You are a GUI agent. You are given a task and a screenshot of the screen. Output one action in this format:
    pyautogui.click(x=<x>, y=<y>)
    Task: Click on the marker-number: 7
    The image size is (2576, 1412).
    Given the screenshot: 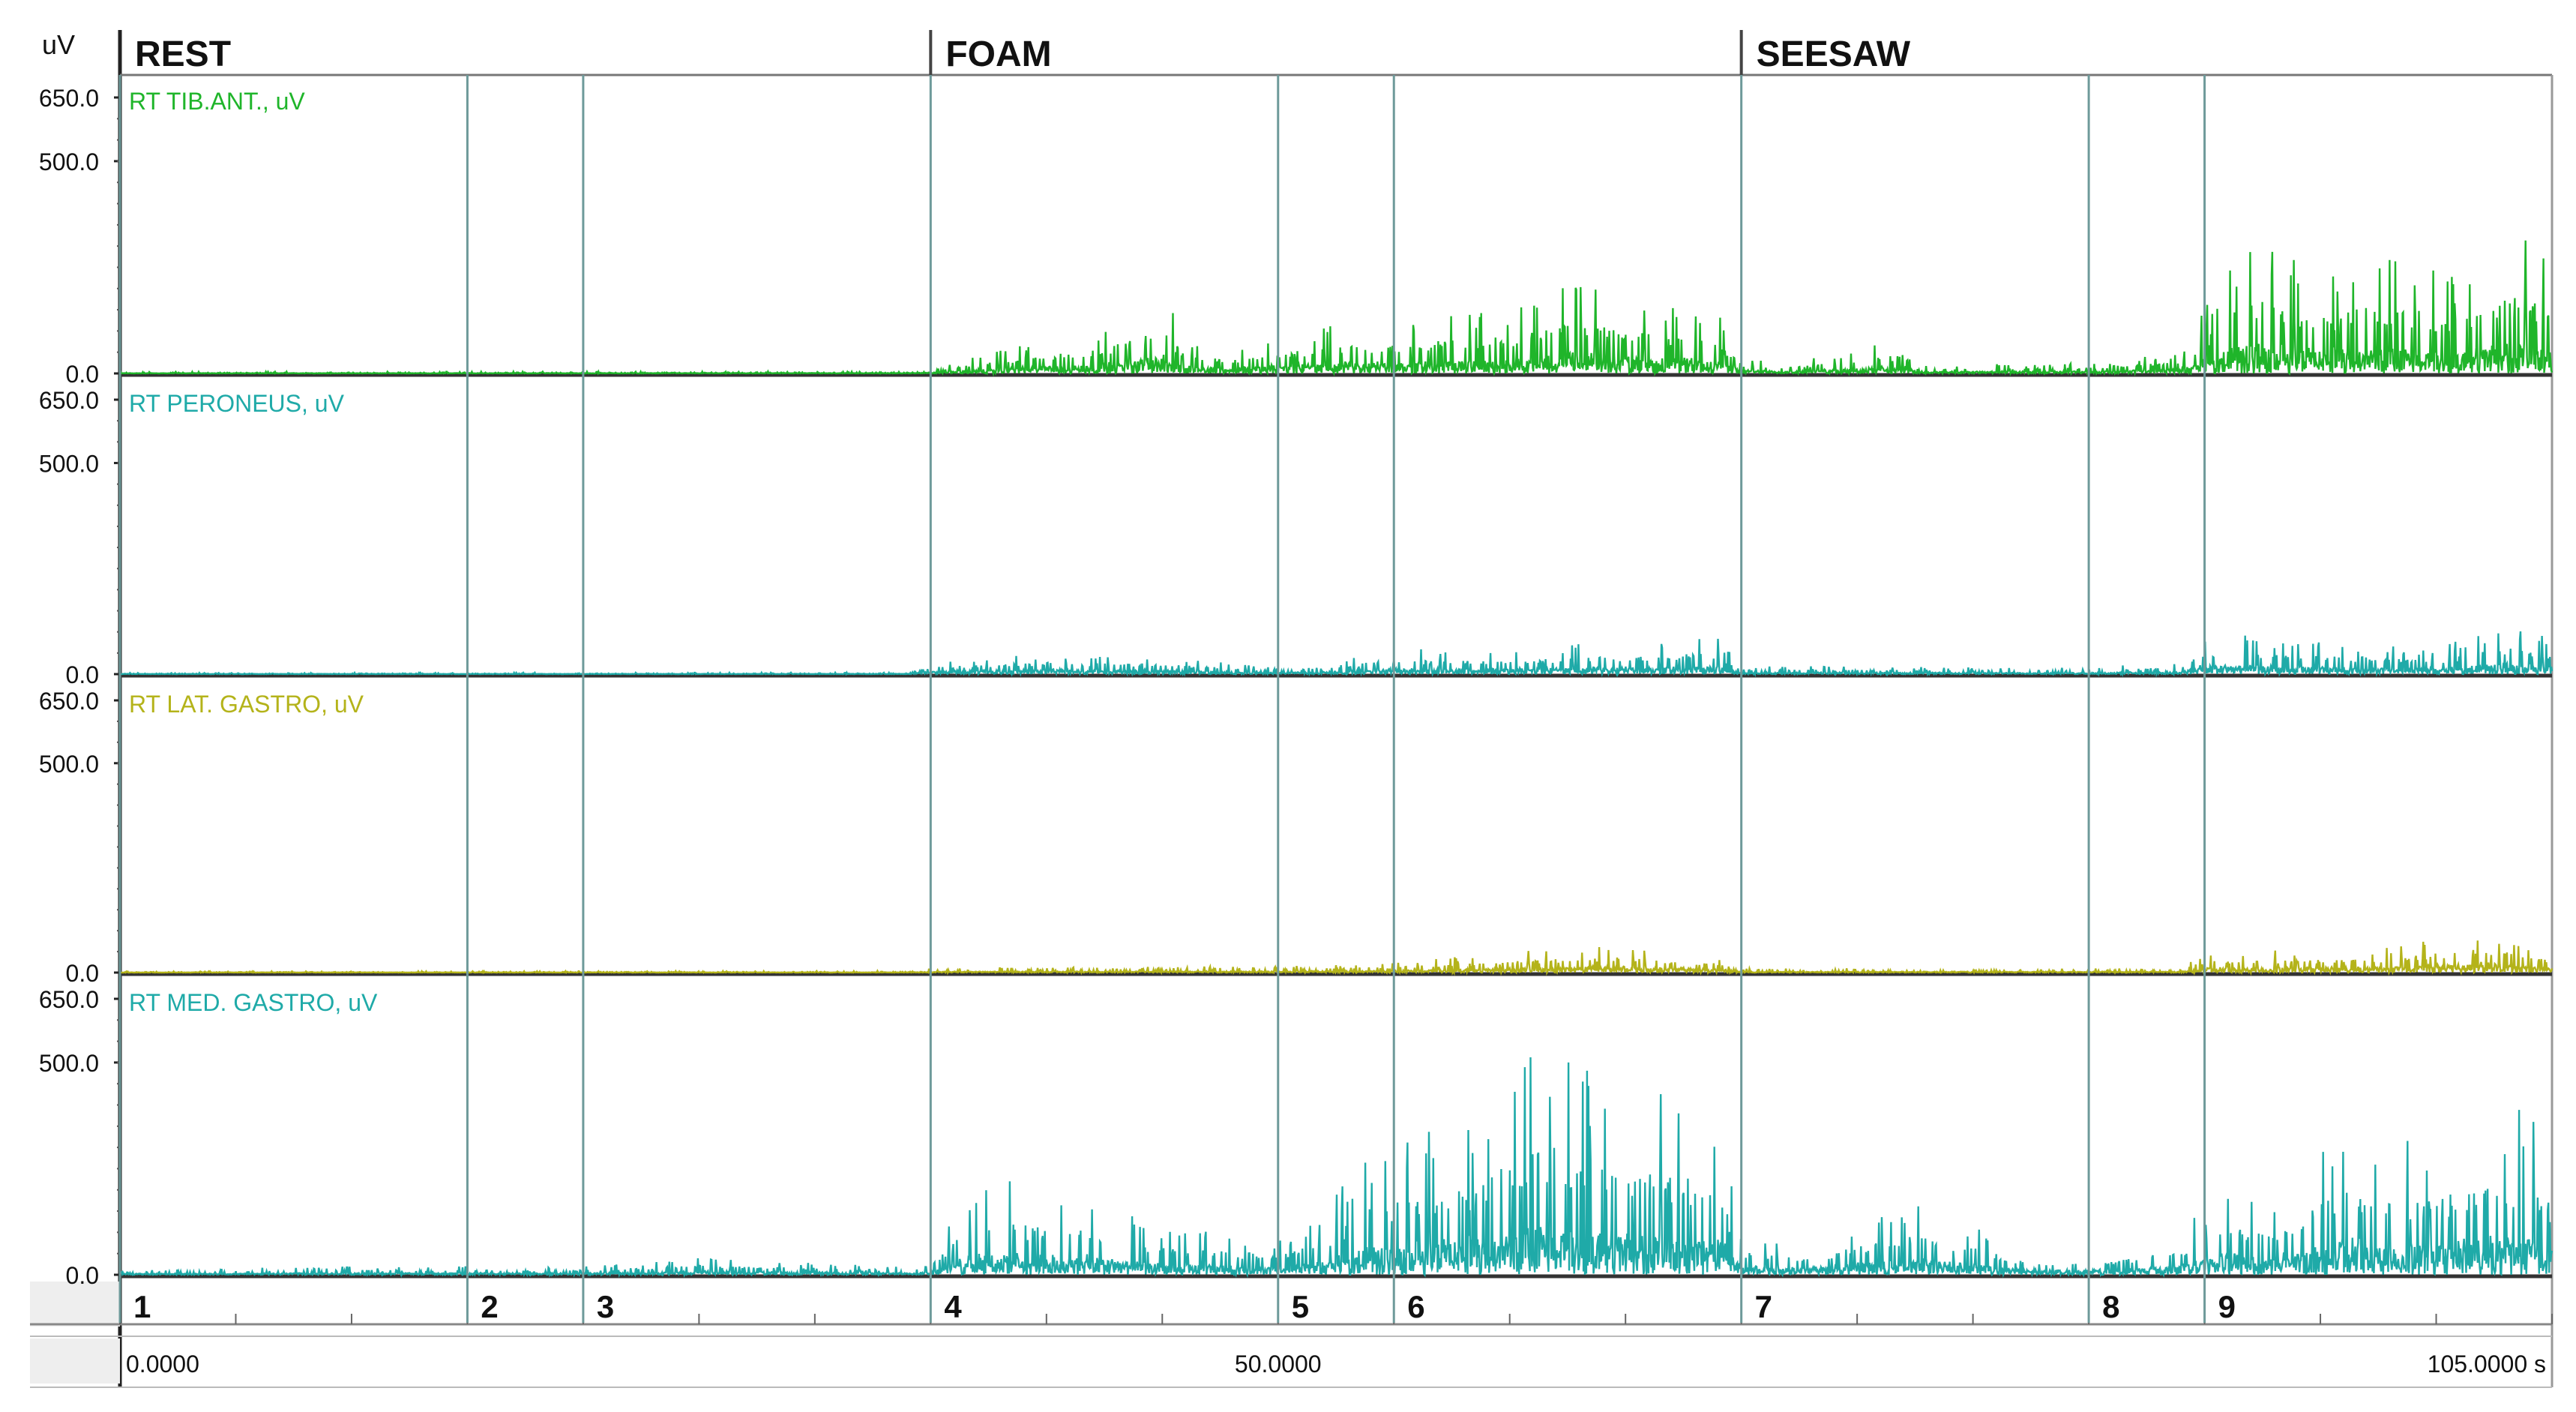 What is the action you would take?
    pyautogui.click(x=1764, y=1307)
    